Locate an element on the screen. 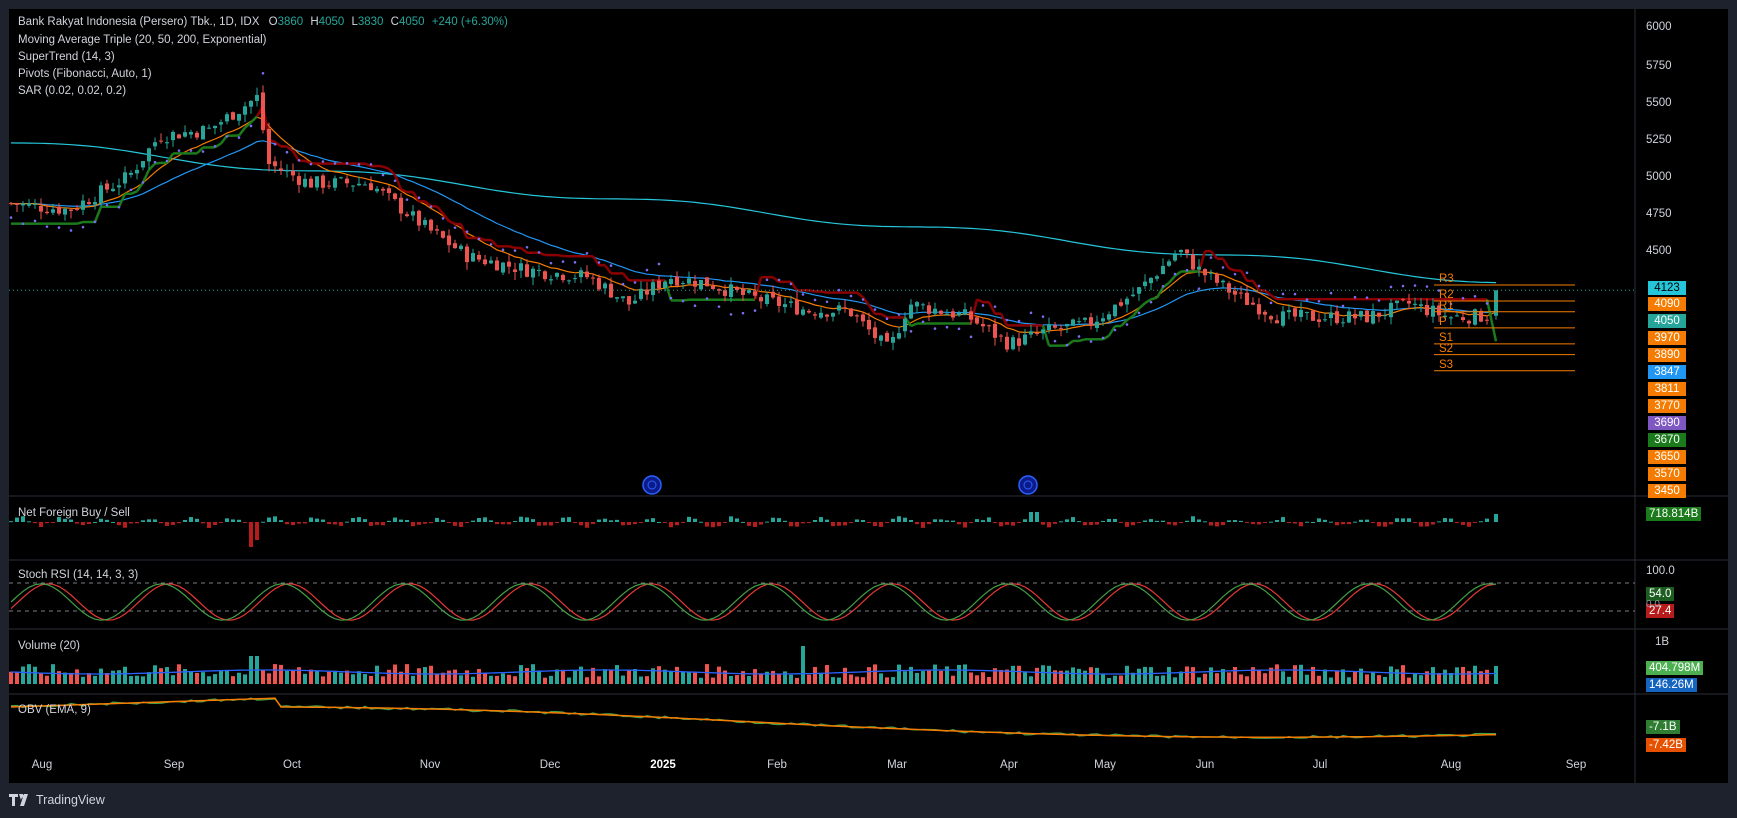 Image resolution: width=1737 pixels, height=818 pixels. volume-title: Volume (20) is located at coordinates (49, 646).